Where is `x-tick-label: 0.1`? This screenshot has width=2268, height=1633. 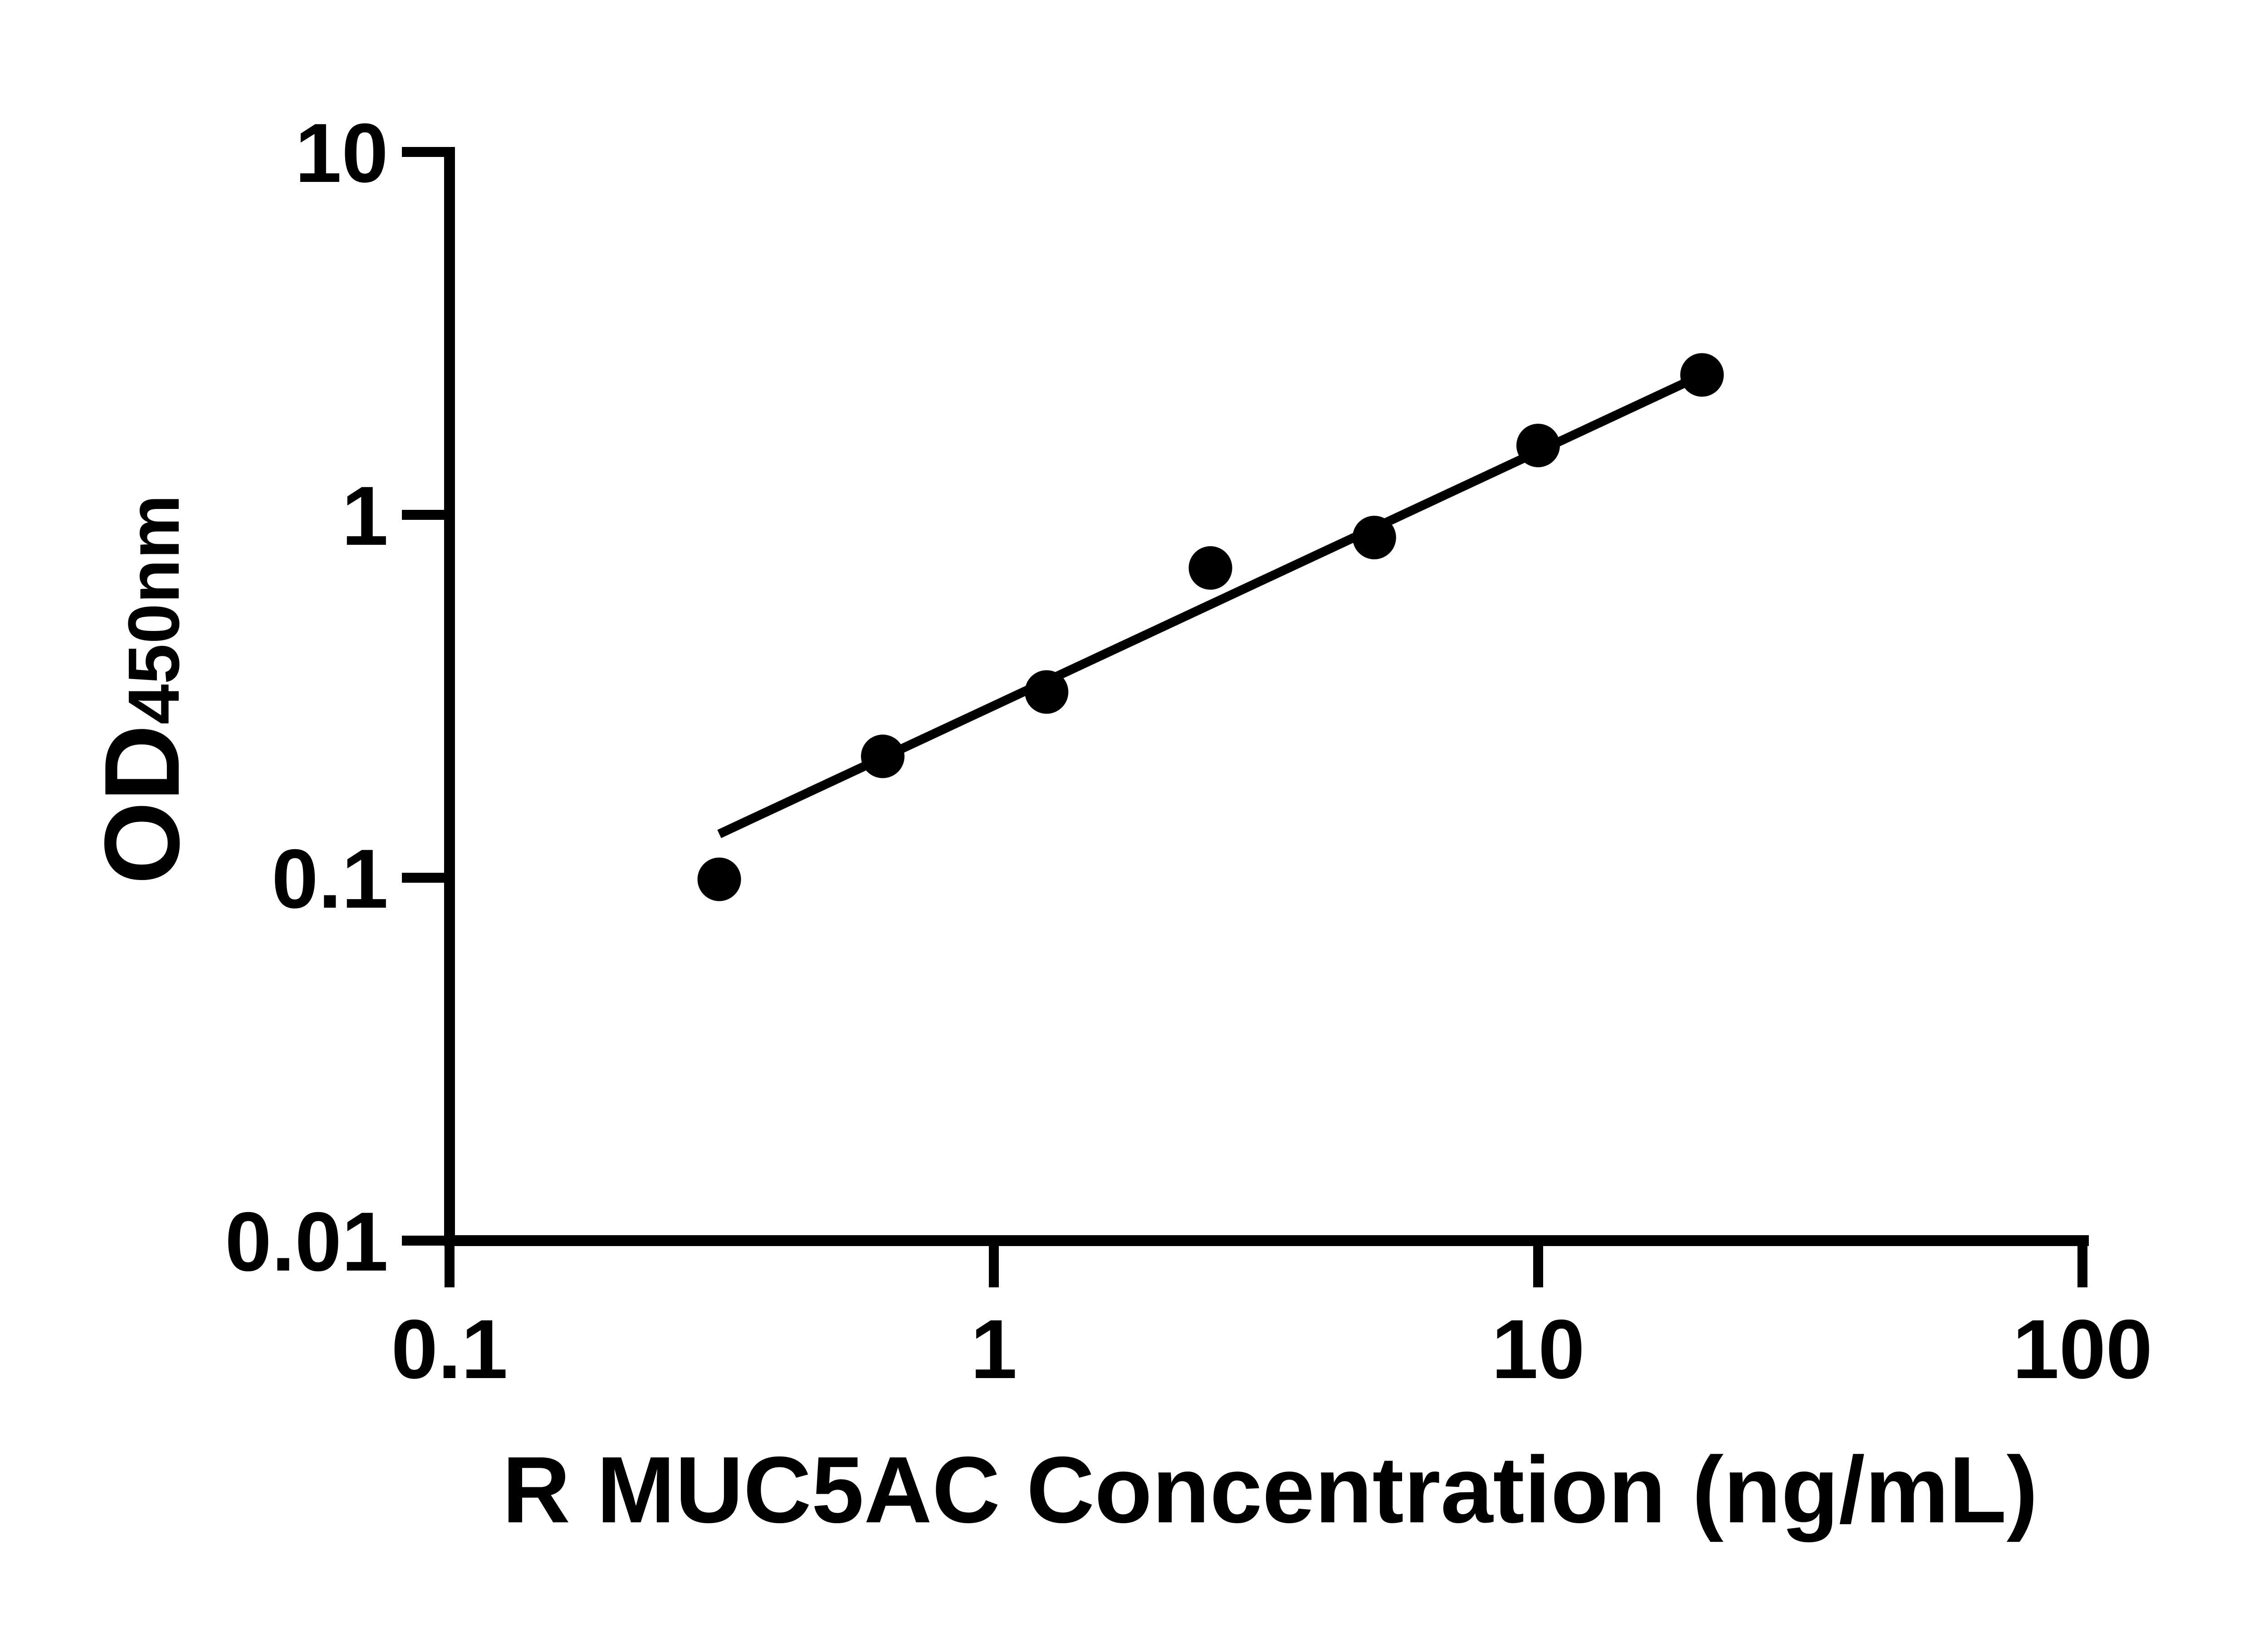
x-tick-label: 0.1 is located at coordinates (450, 1349).